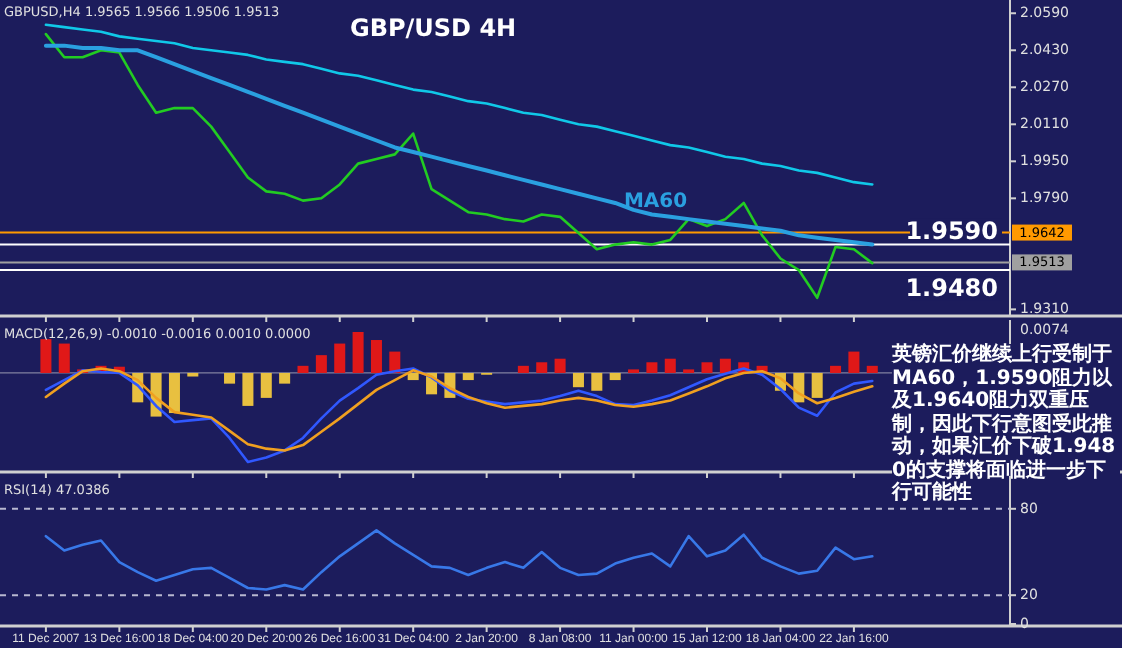 Image resolution: width=1122 pixels, height=648 pixels. I want to click on ref-line-label: 1.9480, so click(951, 288).